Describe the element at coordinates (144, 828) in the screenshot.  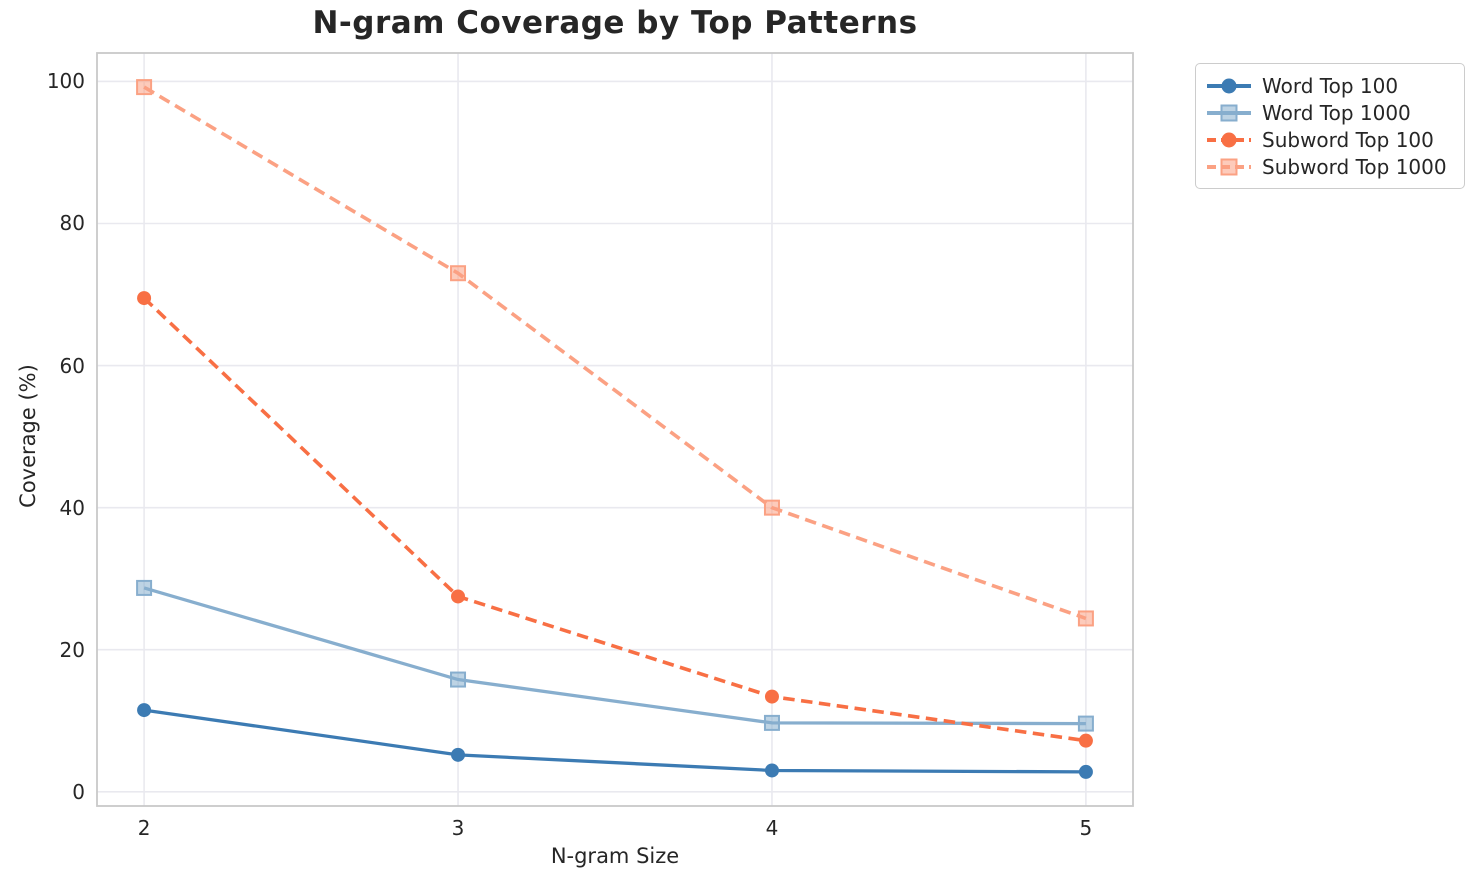
I see `x-tick-label: 2` at that location.